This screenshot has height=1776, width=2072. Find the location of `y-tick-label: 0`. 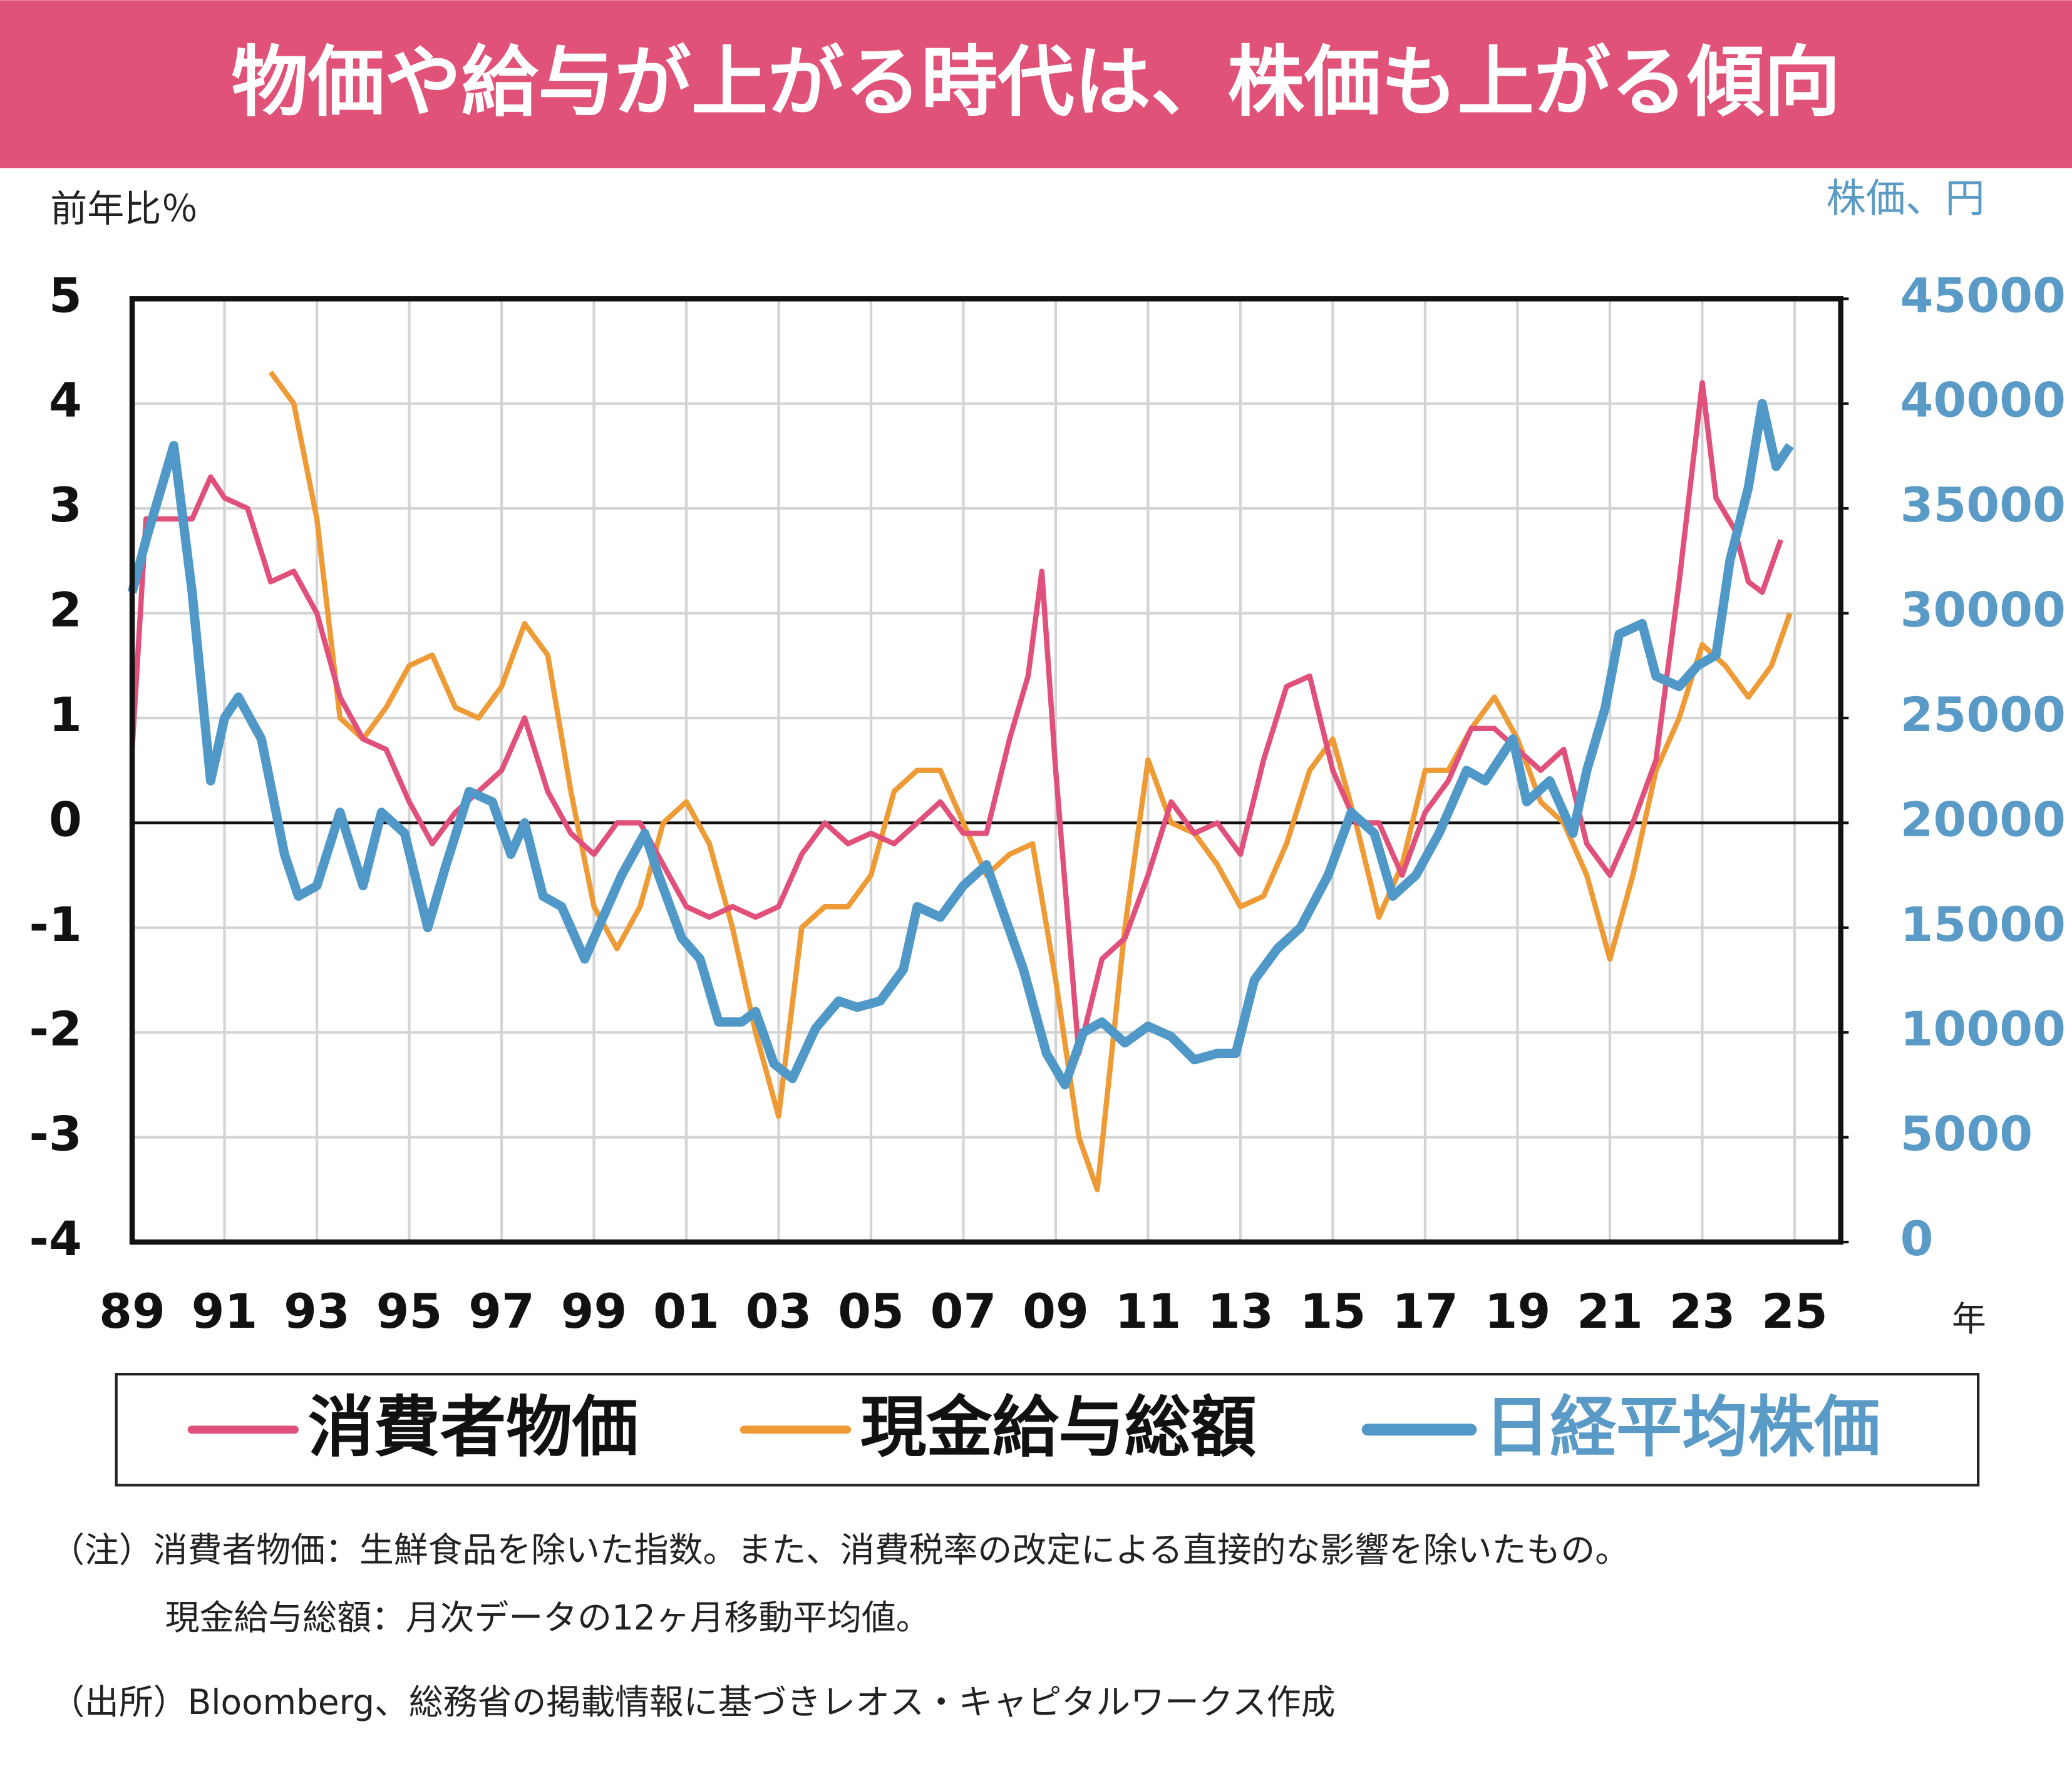

y-tick-label: 0 is located at coordinates (65, 819).